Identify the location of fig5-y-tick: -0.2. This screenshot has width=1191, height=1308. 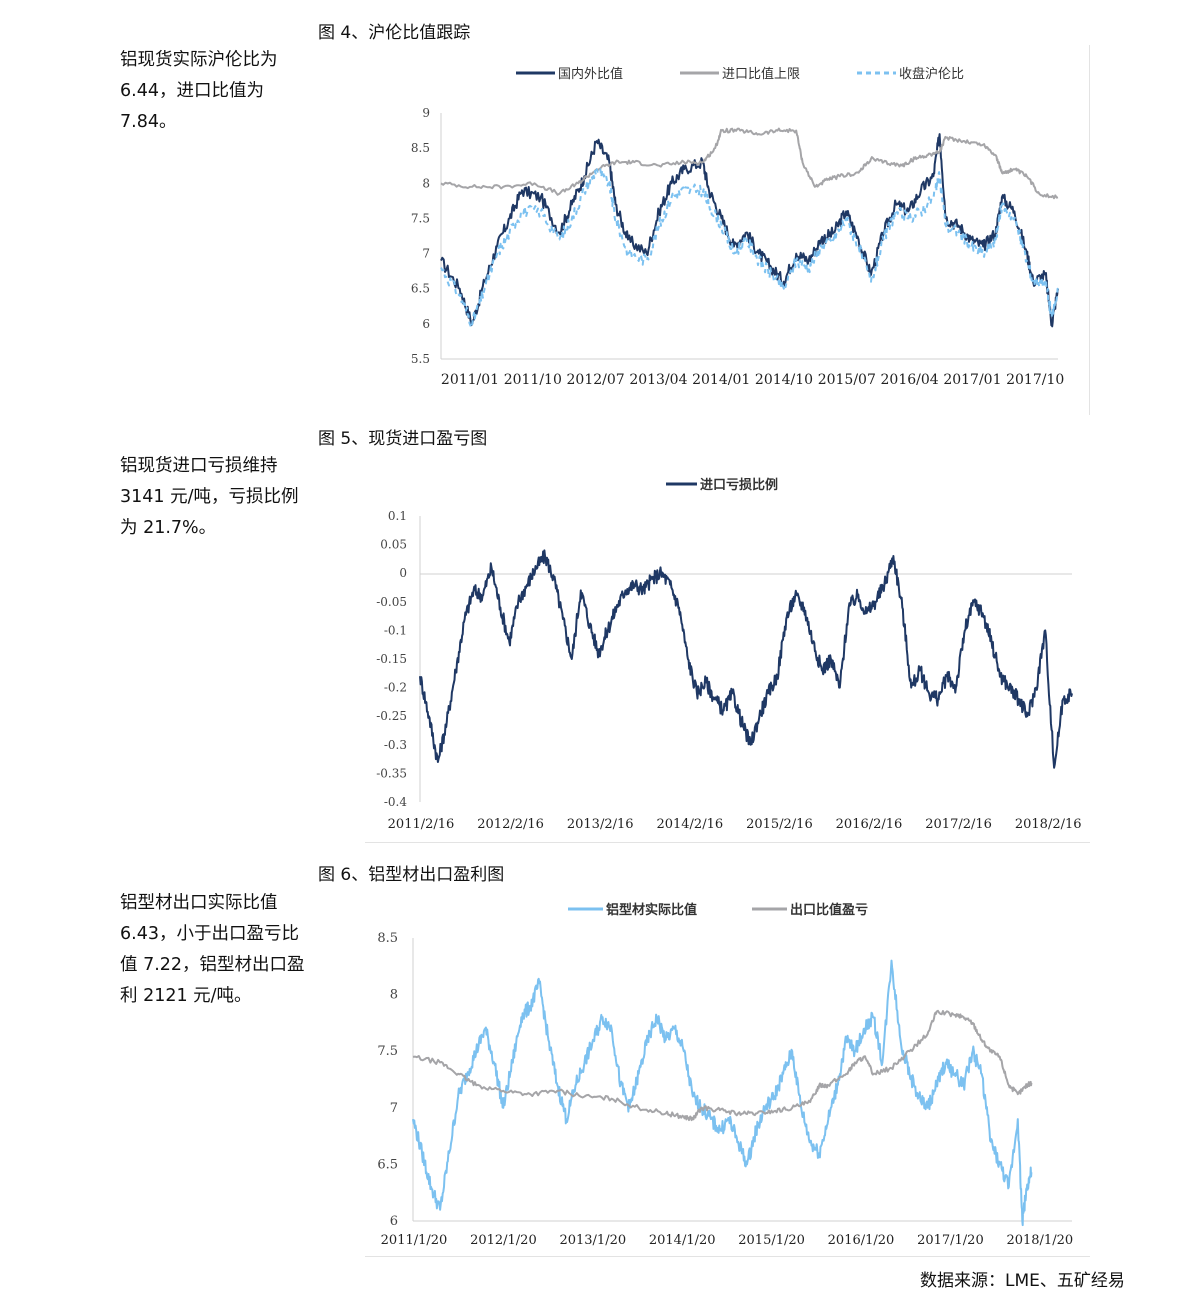
(395, 688).